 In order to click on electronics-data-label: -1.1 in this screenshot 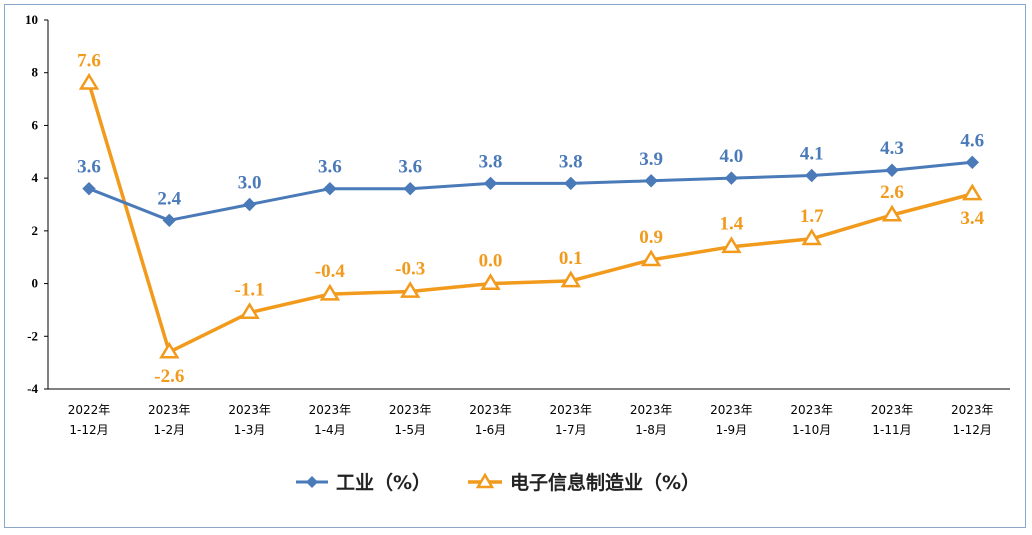, I will do `click(250, 290)`.